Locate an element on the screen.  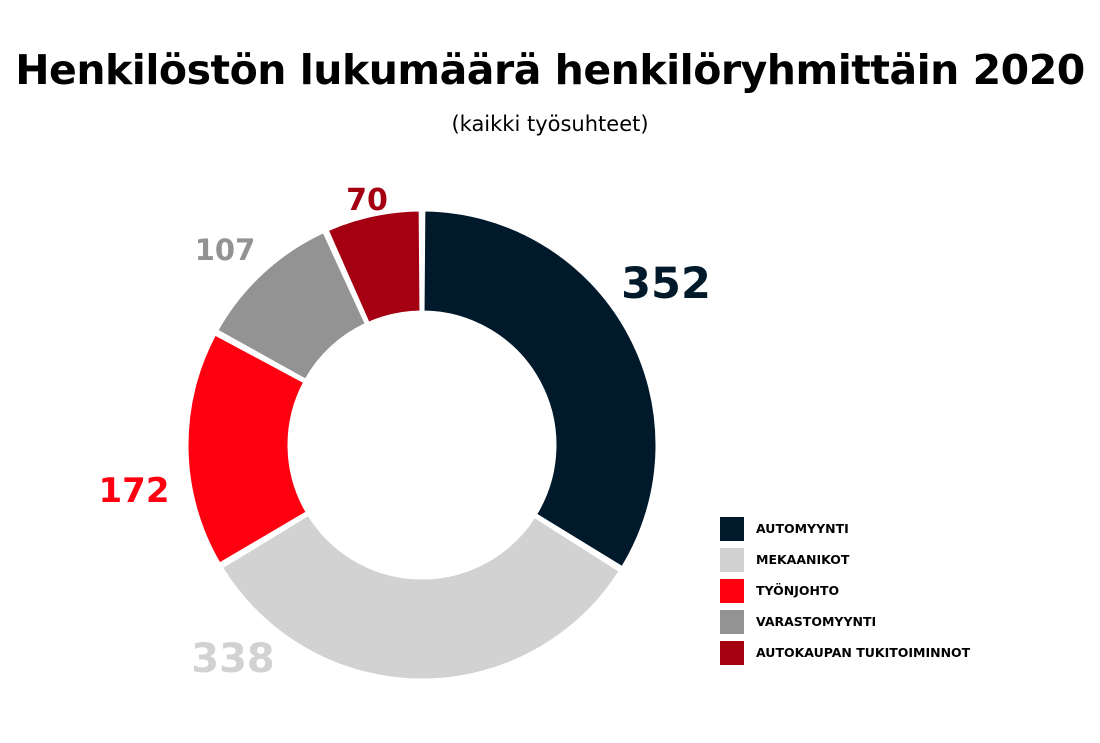
legend-item-varastomyynti: VARASTOMYYNTI is located at coordinates (870, 621).